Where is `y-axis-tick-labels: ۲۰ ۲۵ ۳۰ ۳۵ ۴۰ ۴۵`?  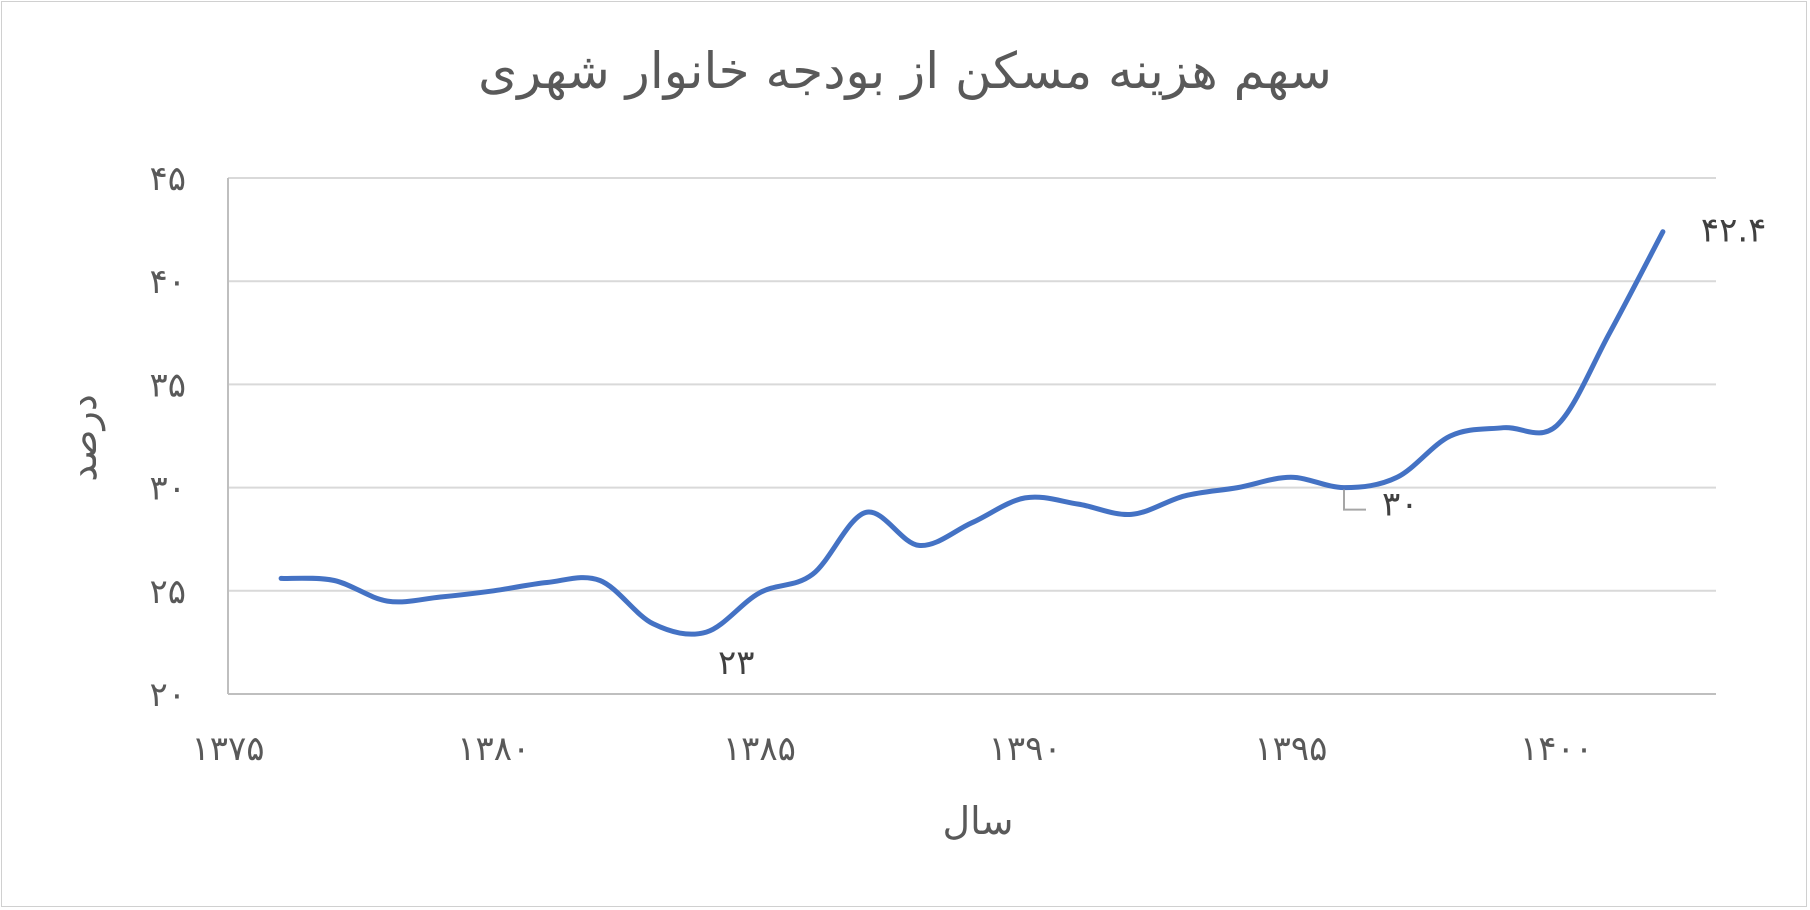
y-axis-tick-labels: ۲۰ ۲۵ ۳۰ ۳۵ ۴۰ ۴۵ is located at coordinates (167, 437).